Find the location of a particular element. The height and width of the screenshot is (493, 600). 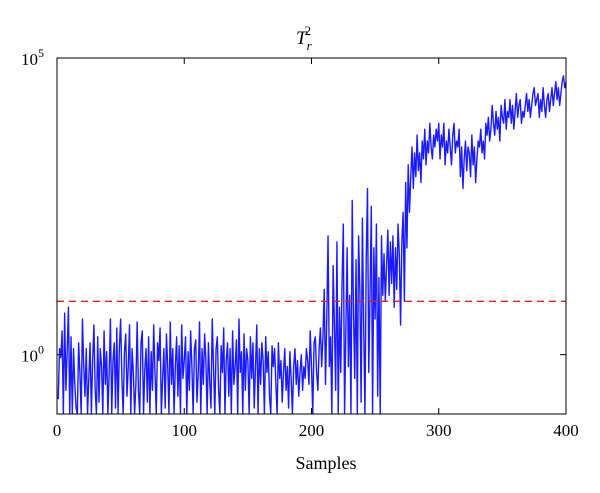

title-subscript: r is located at coordinates (310, 45).